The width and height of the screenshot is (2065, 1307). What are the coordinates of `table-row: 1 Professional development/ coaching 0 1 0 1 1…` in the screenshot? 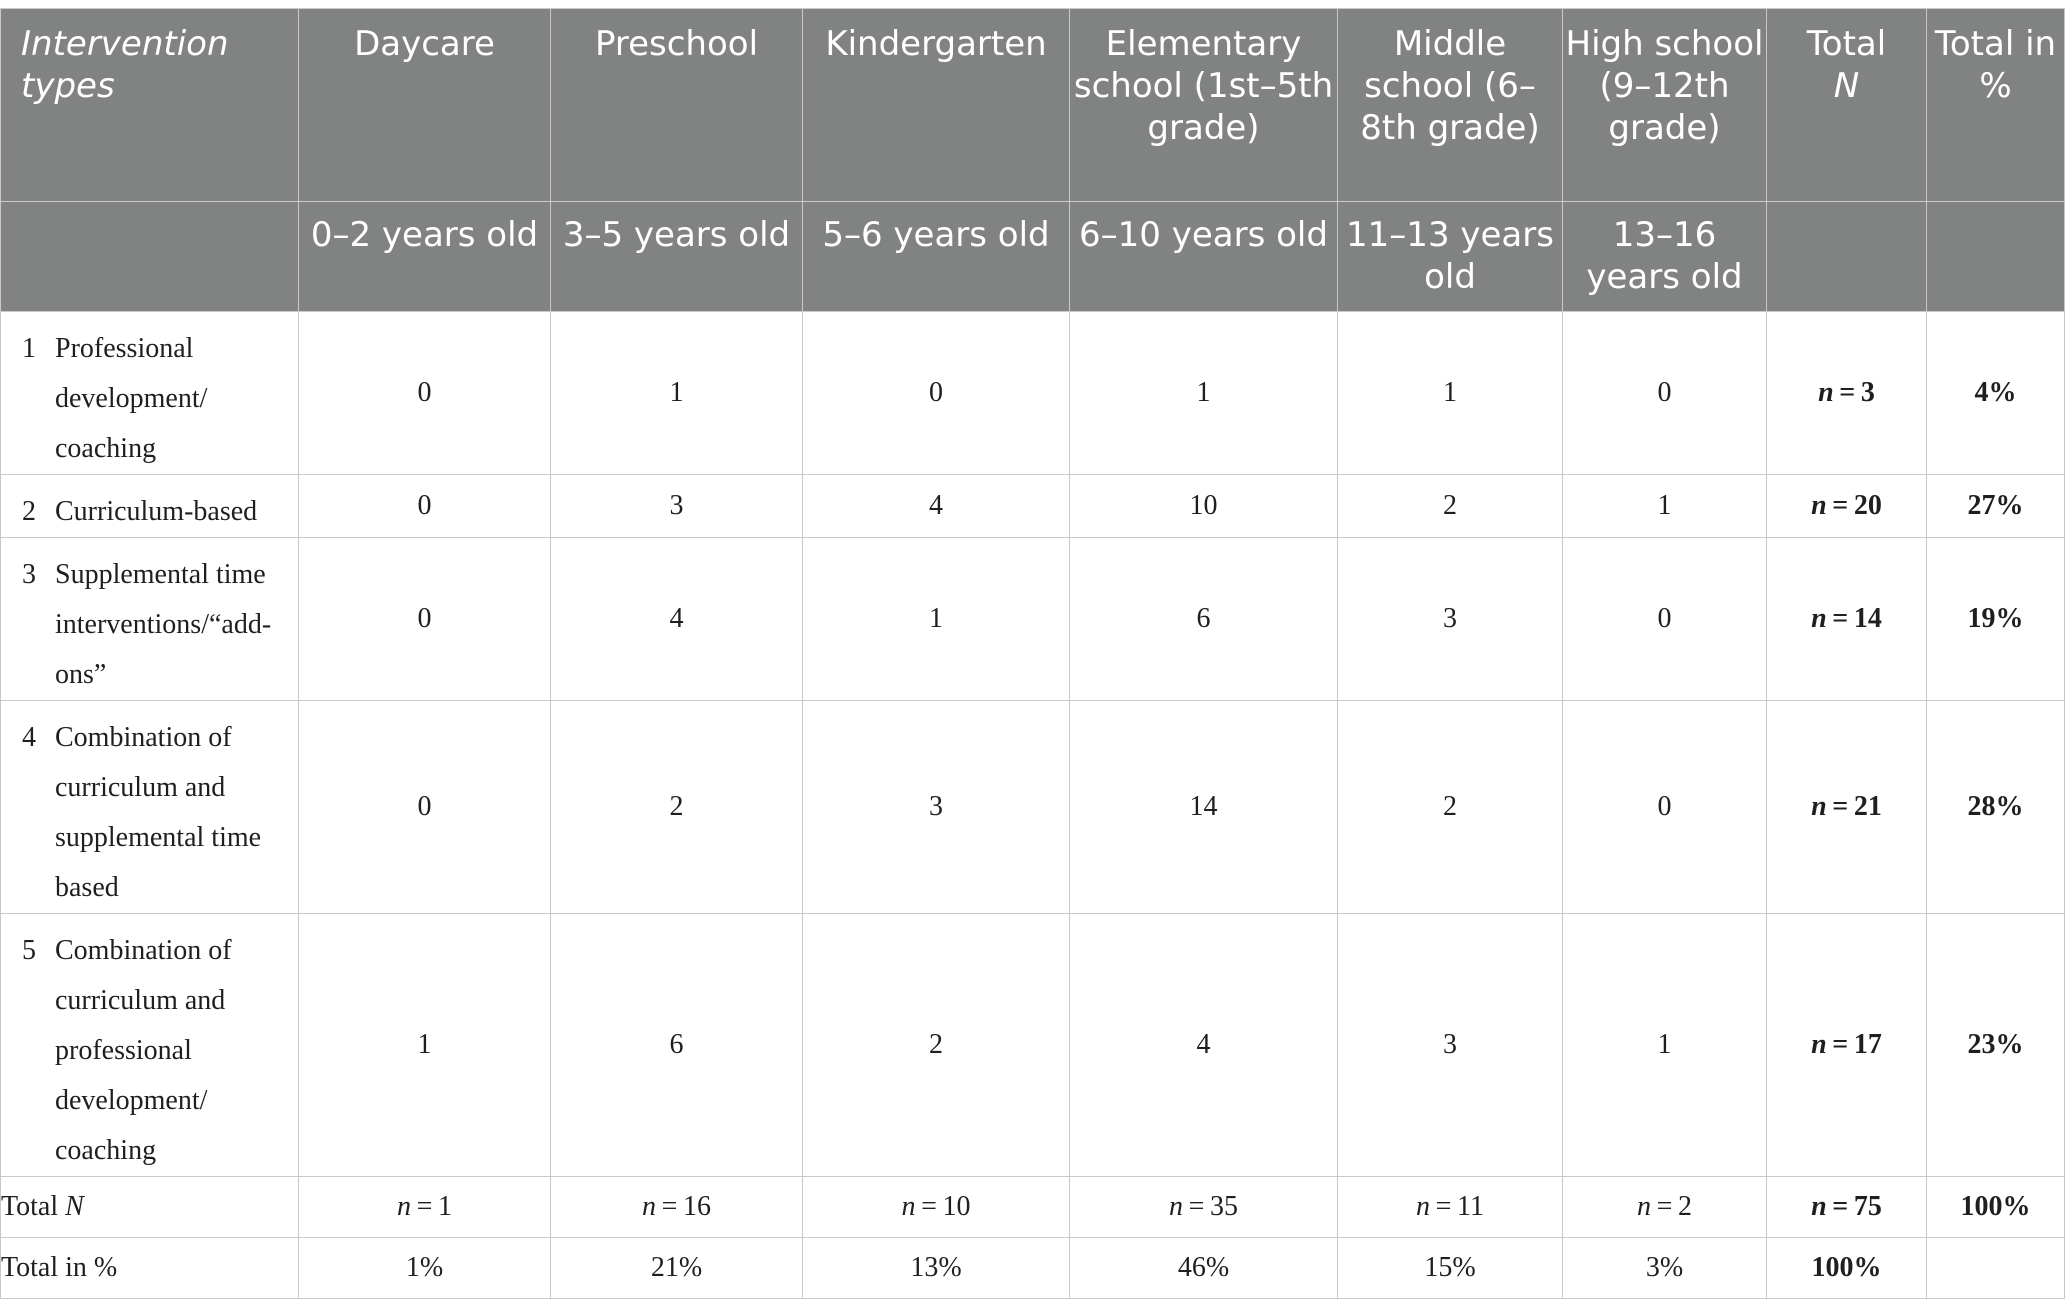 It's located at (1032, 393).